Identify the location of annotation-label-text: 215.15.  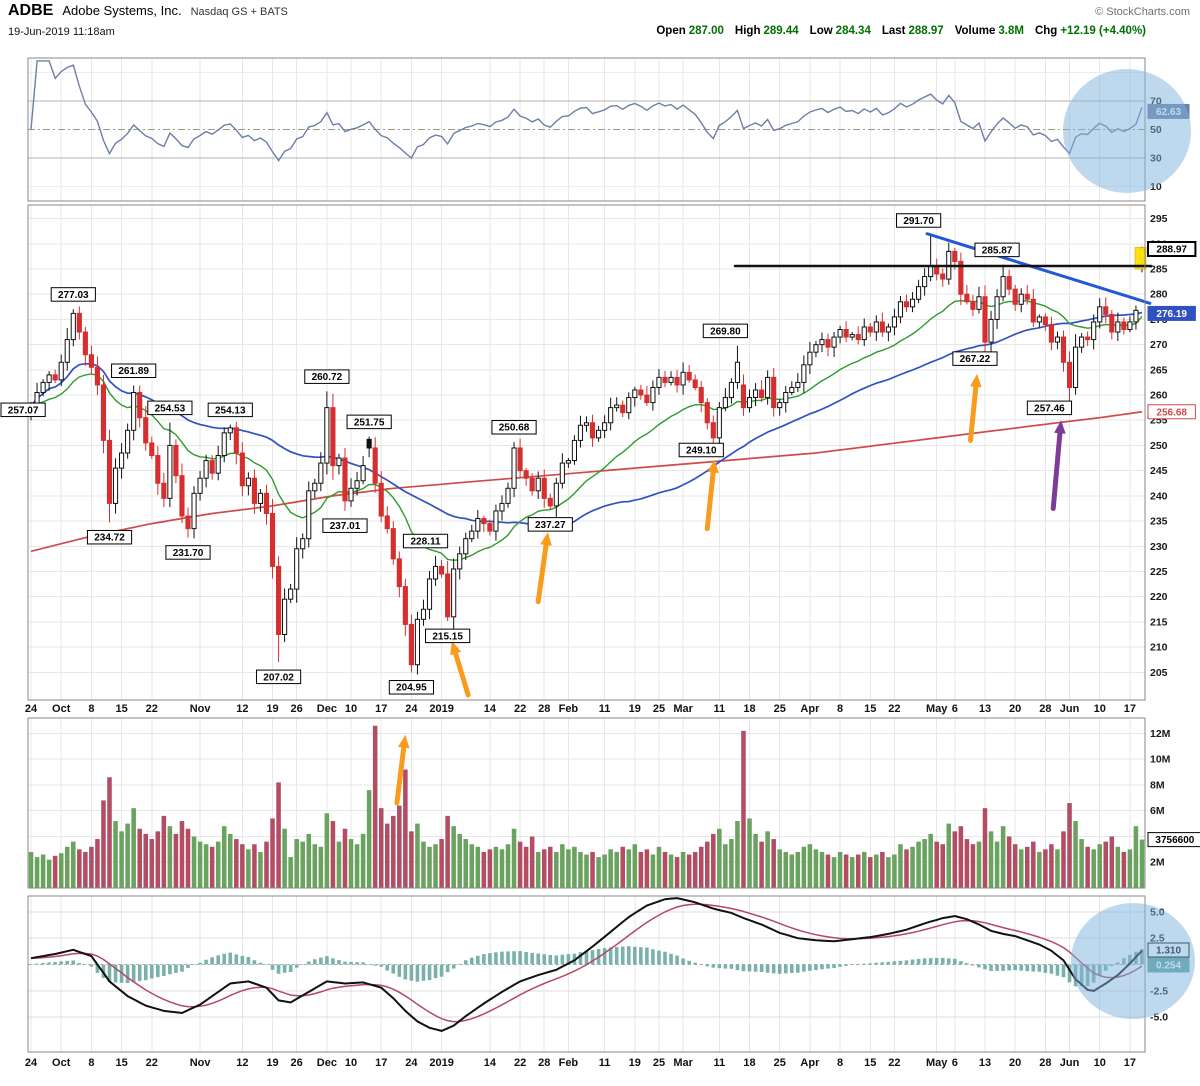
(447, 636).